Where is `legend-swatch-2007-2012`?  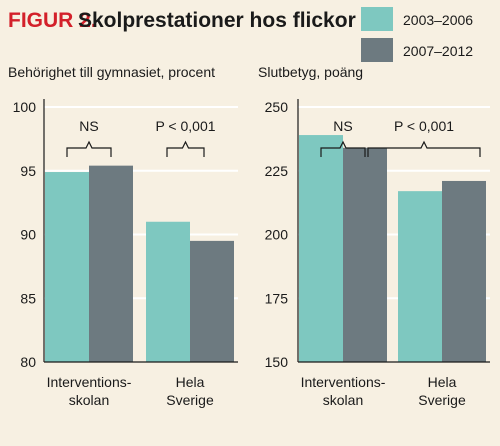
legend-swatch-2007-2012 is located at coordinates (377, 50).